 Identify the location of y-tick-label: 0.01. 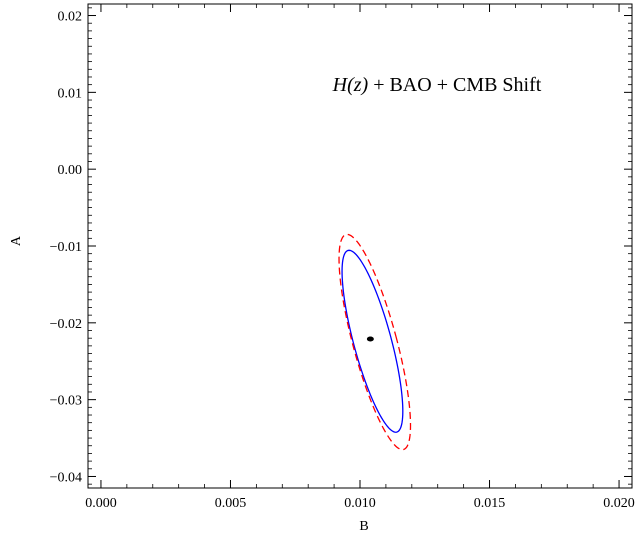
(70, 93).